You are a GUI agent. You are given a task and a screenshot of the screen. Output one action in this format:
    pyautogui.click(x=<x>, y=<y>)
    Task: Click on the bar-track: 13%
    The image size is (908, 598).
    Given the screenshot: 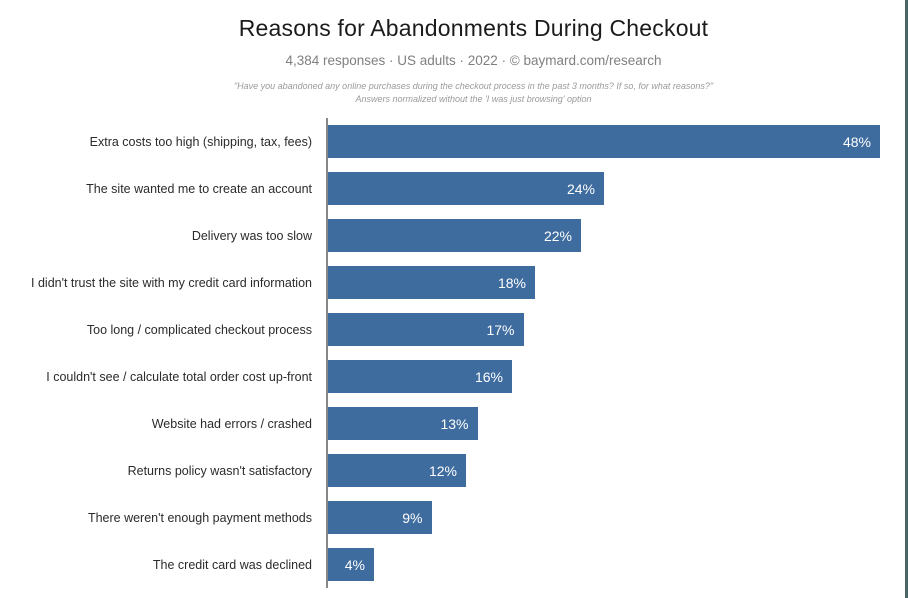 What is the action you would take?
    pyautogui.click(x=615, y=423)
    